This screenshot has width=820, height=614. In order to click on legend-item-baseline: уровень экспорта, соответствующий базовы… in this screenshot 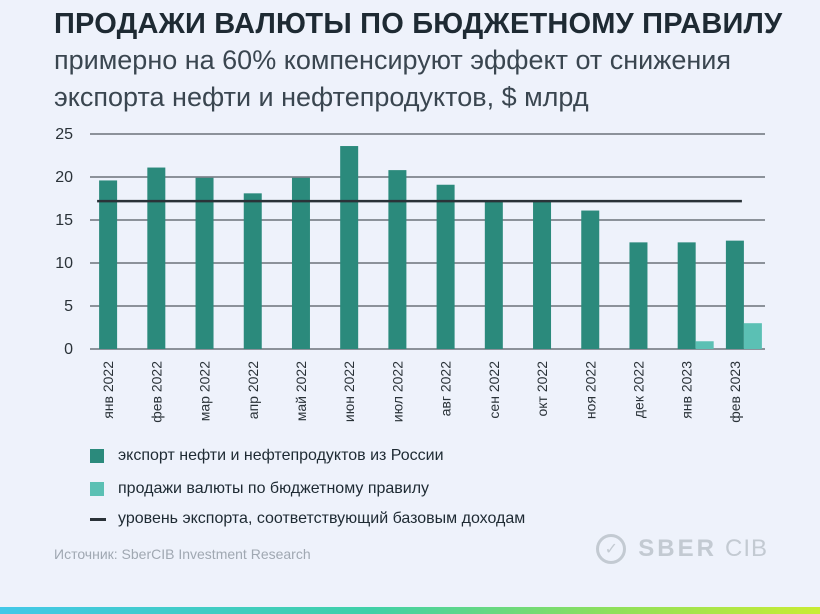, I will do `click(307, 519)`.